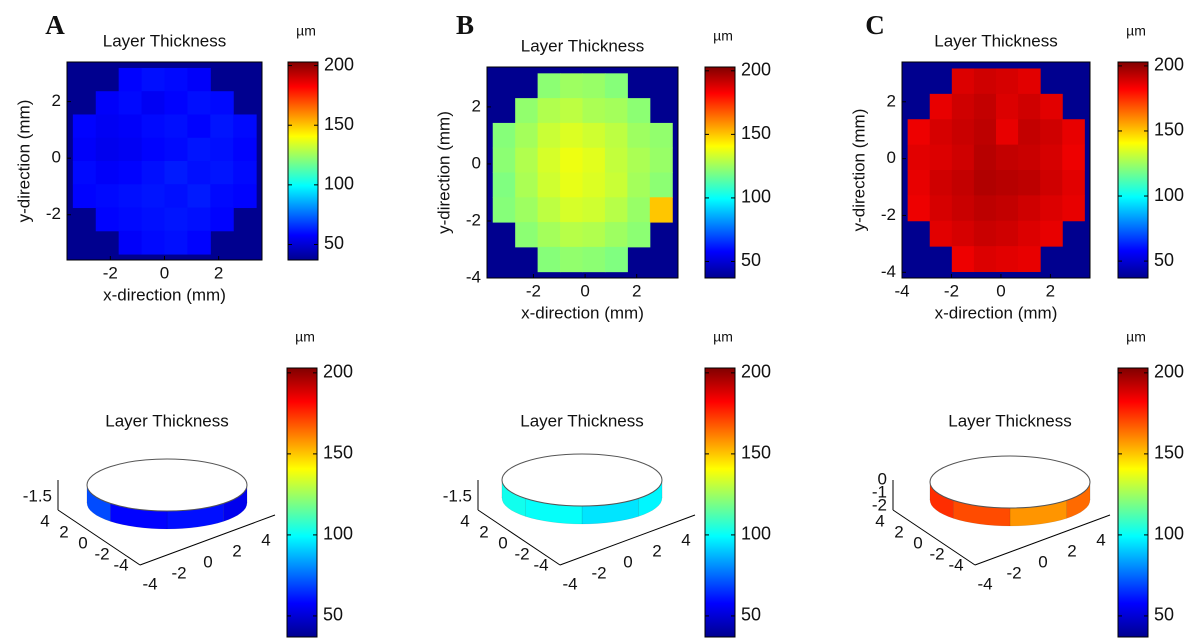 The height and width of the screenshot is (641, 1204). What do you see at coordinates (99, 537) in the screenshot?
I see `axis-line` at bounding box center [99, 537].